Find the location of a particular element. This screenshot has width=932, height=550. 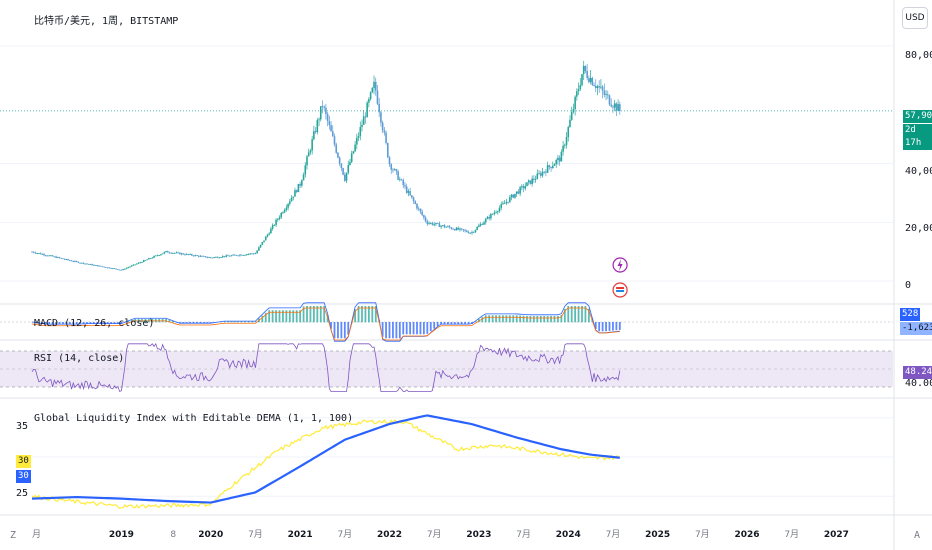

last-price-badge: 57,905 is located at coordinates (917, 116).